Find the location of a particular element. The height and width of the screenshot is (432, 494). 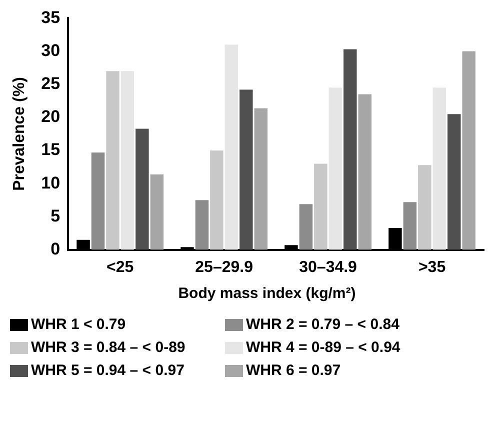

legend-label: WHR 4 = 0-89 – < 0.94 is located at coordinates (323, 347).